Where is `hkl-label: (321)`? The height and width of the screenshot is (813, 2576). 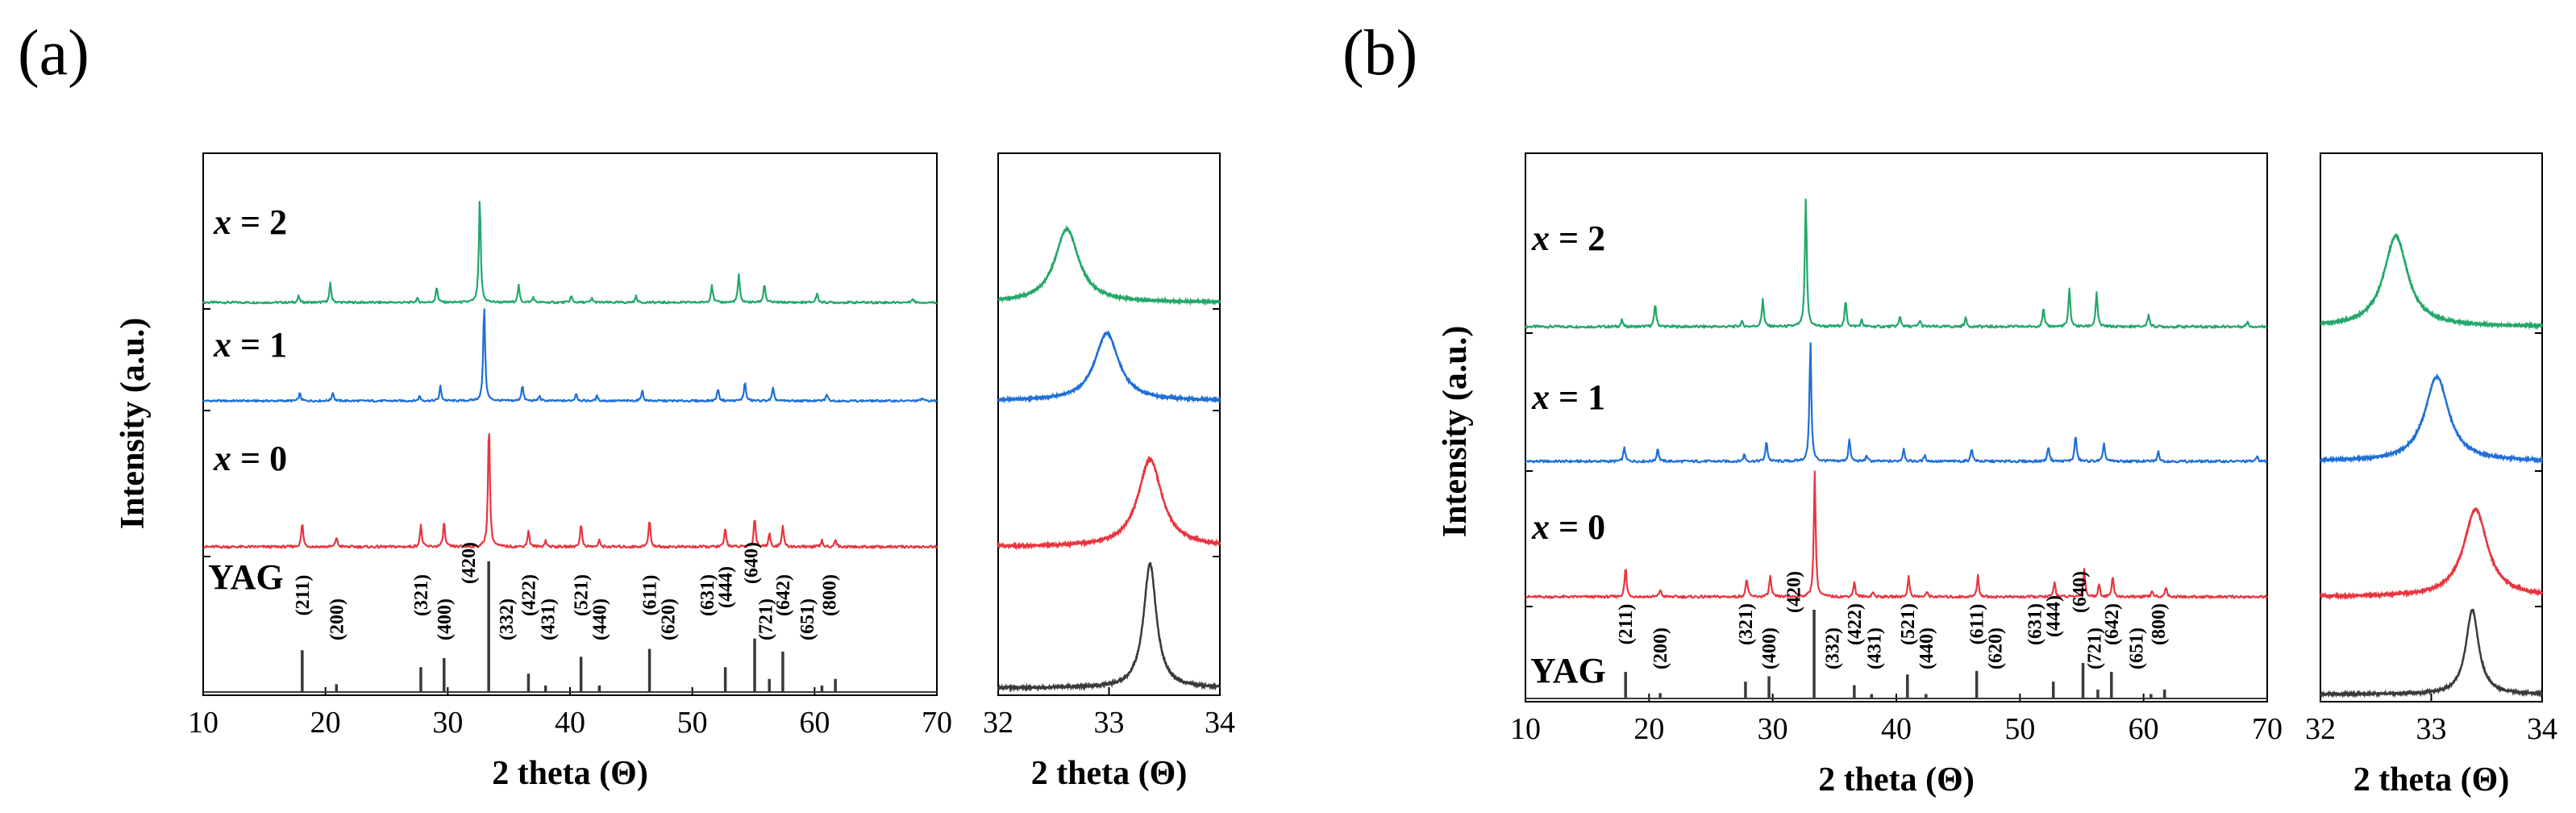 hkl-label: (321) is located at coordinates (1746, 624).